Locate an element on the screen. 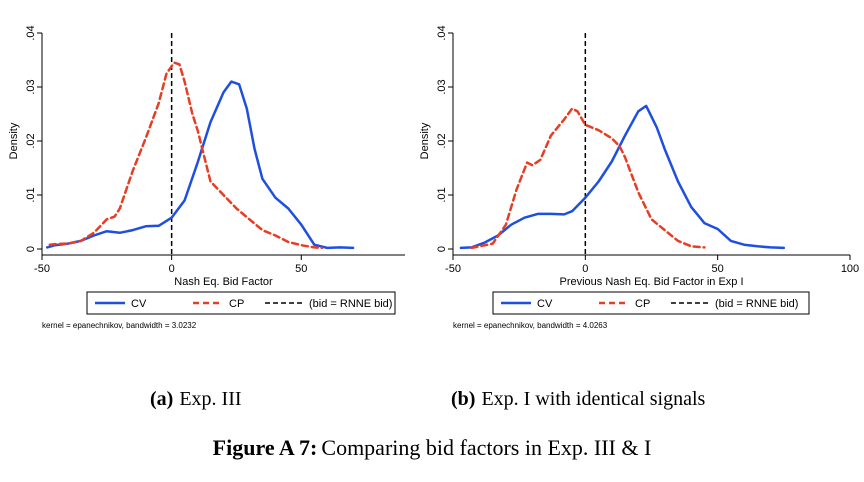  legend-label-0-a: CV is located at coordinates (139, 304).